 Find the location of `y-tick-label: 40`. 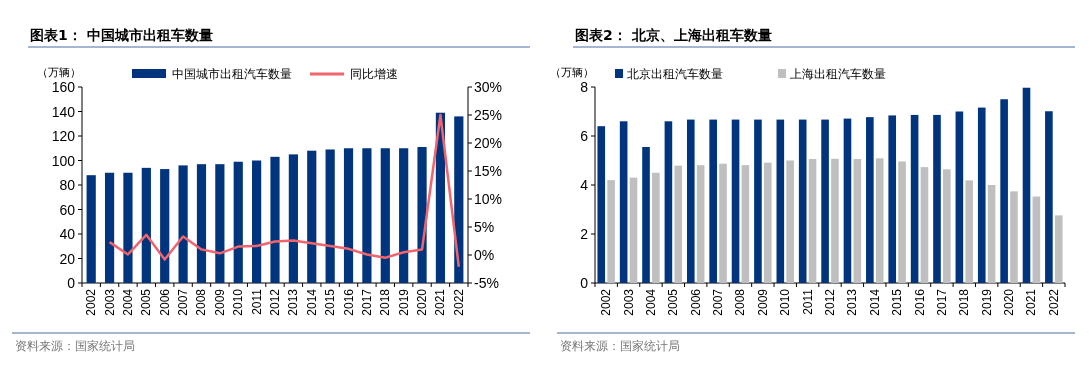

y-tick-label: 40 is located at coordinates (67, 234).